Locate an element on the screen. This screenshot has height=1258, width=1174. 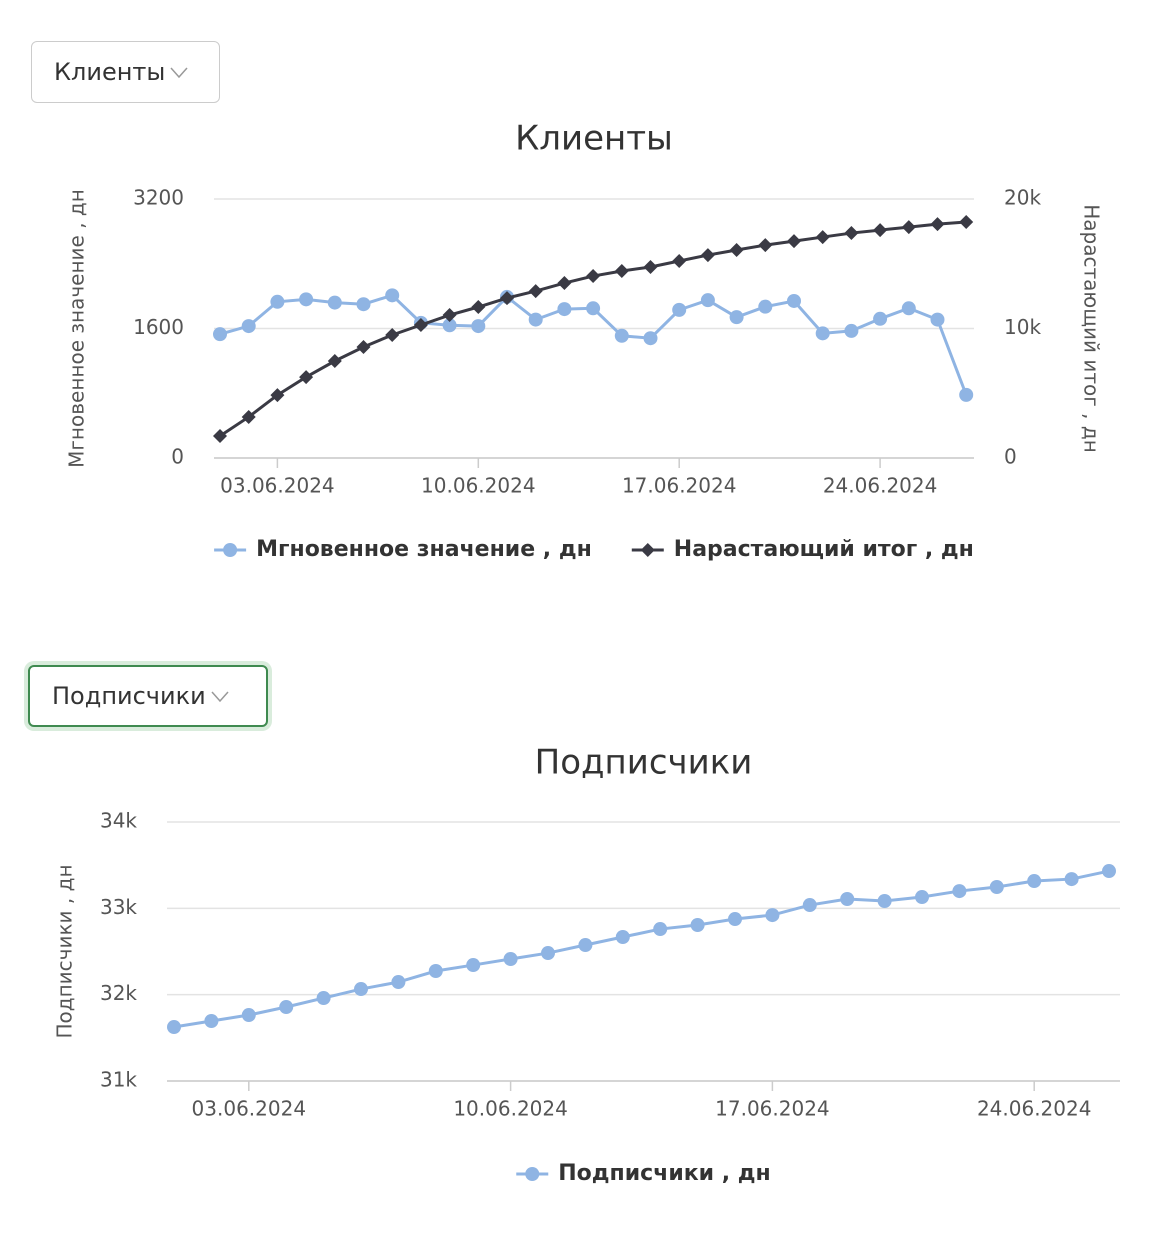
series-line is located at coordinates (641, 949).